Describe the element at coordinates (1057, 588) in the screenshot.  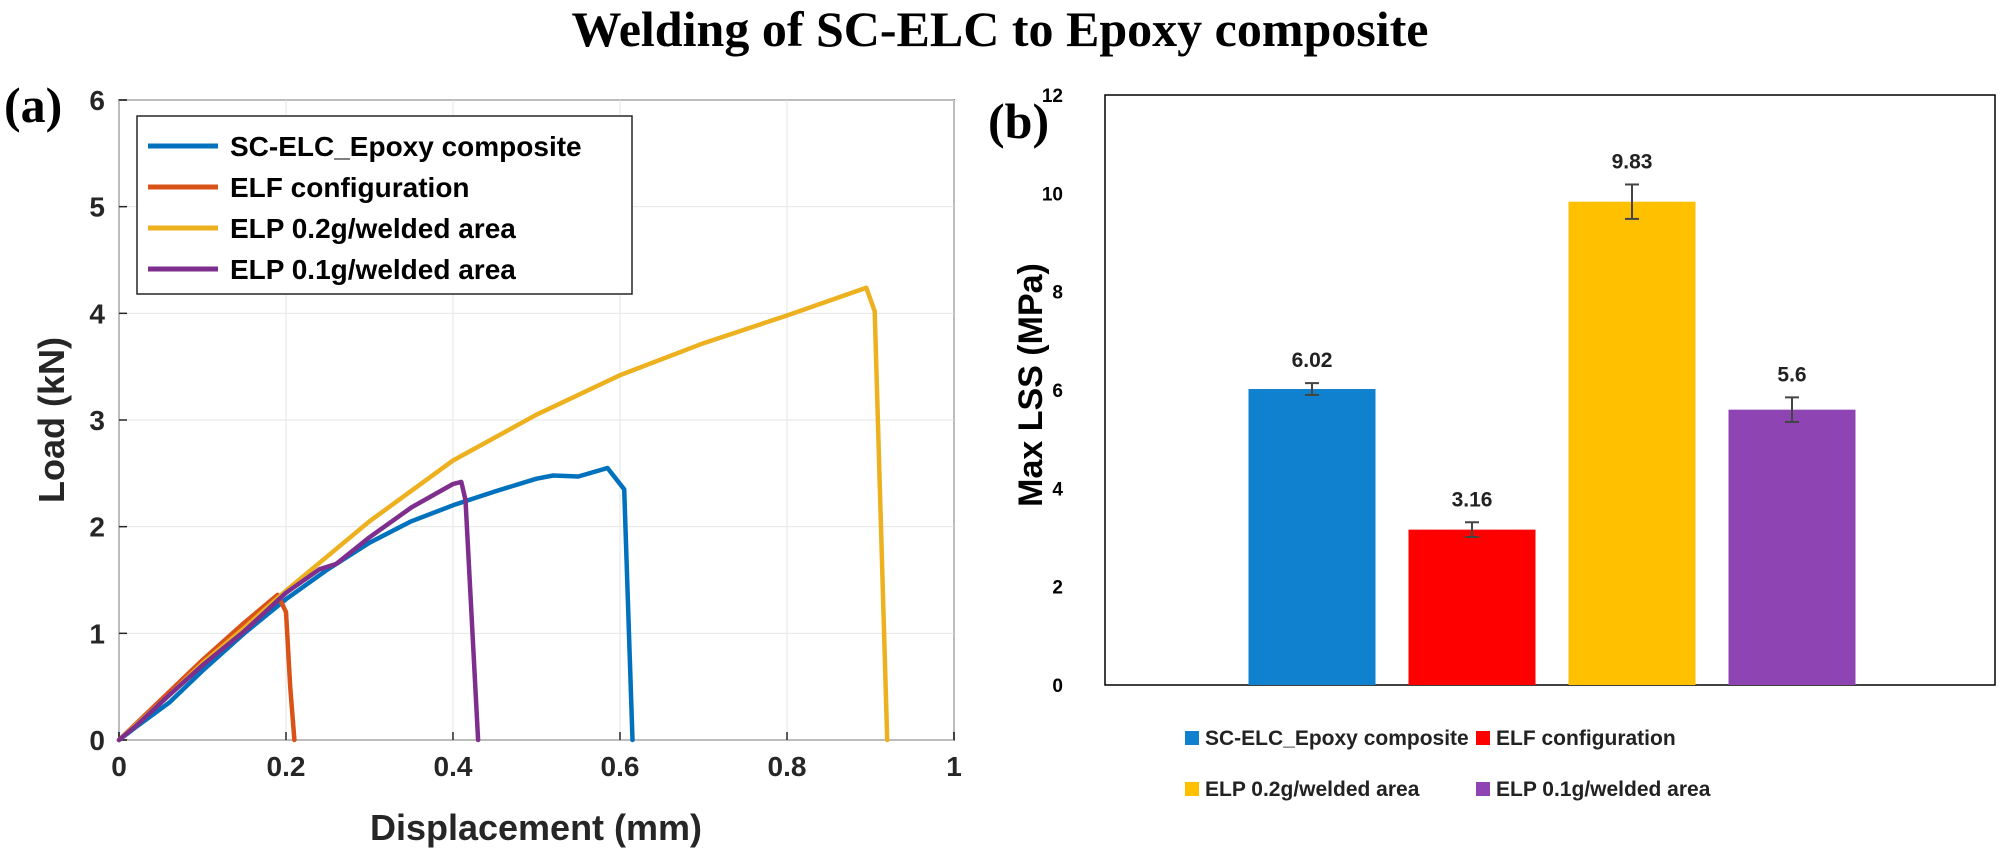
I see `panel-b-y-tick-label: 2` at that location.